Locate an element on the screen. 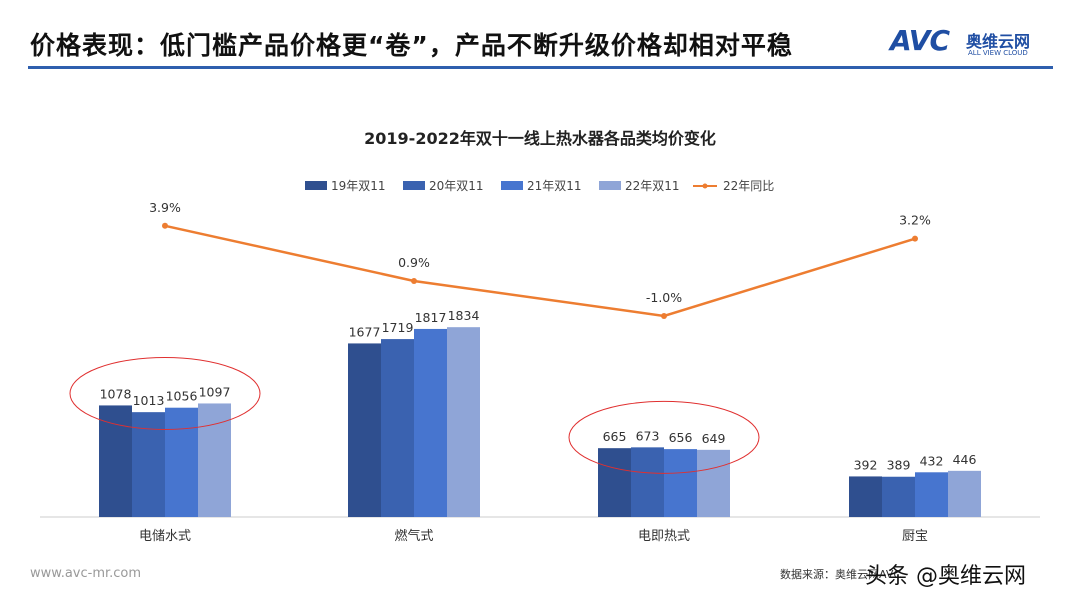 Image resolution: width=1080 pixels, height=608 pixels. title-divider is located at coordinates (540, 67).